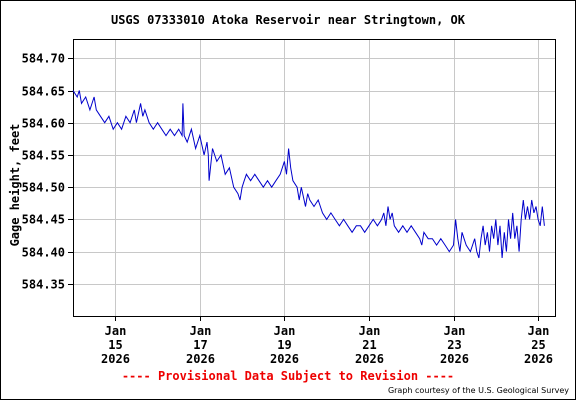  I want to click on y-tick-label: 584.50, so click(43, 188).